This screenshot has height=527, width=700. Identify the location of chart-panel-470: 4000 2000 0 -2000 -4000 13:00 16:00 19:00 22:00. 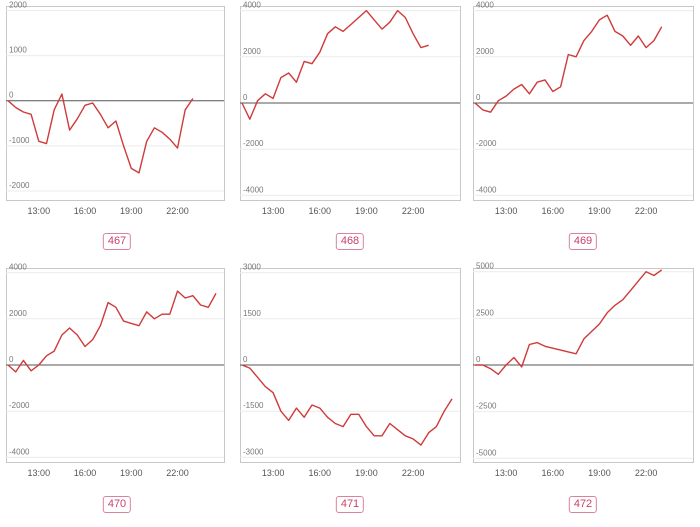
(115, 370).